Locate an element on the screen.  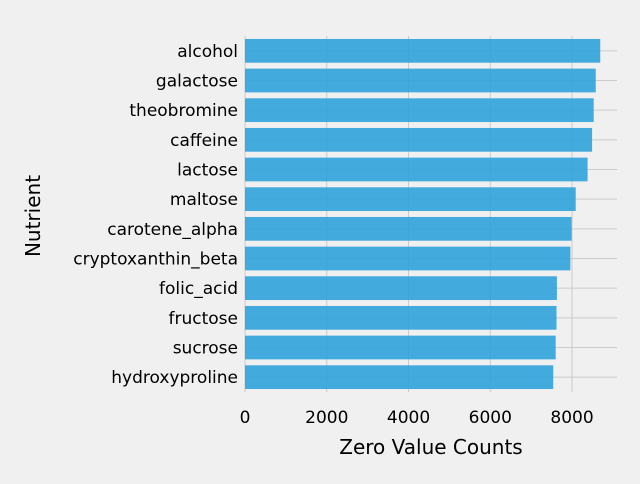
x-tick-label: 0 is located at coordinates (245, 418).